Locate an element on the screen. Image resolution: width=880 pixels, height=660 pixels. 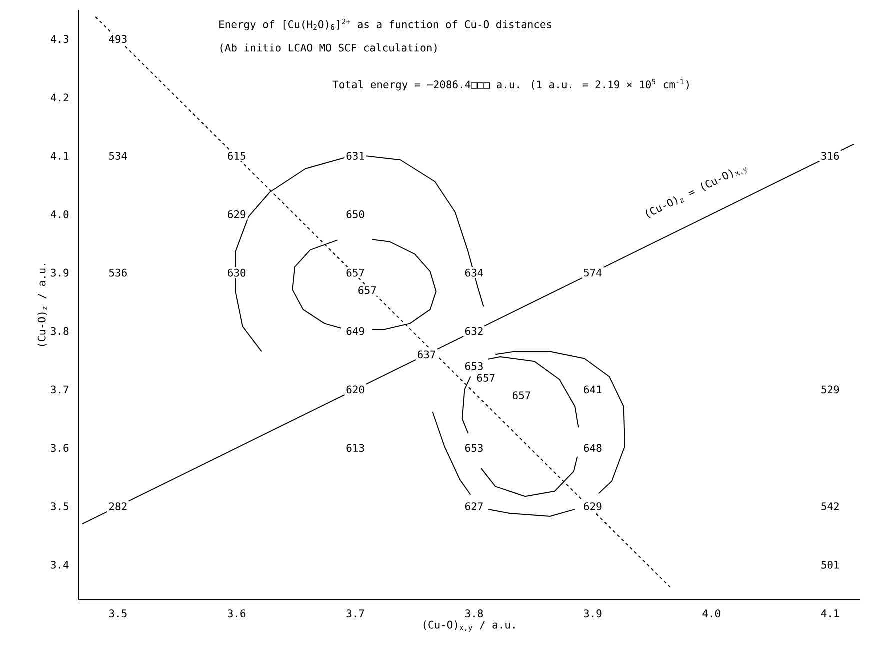
x-tick-label: 3.8 is located at coordinates (475, 614).